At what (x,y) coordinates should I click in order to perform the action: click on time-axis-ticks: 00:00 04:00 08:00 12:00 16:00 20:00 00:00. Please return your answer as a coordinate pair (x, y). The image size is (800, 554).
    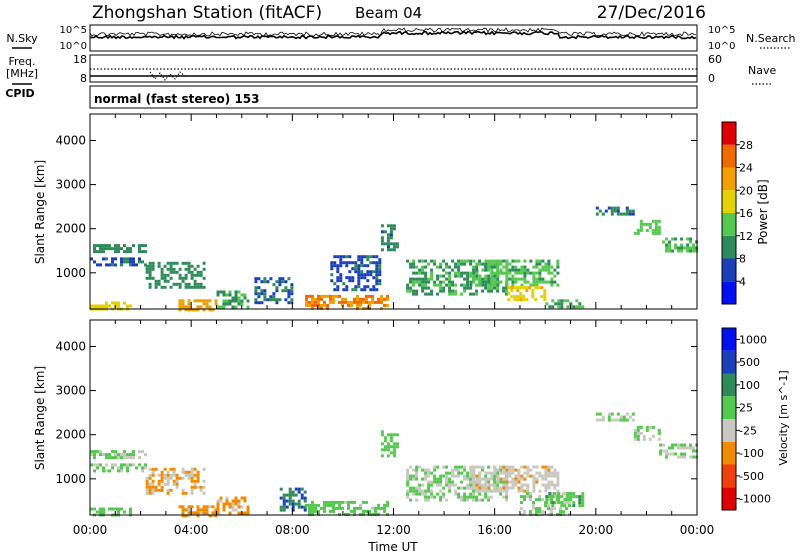
    Looking at the image, I should click on (394, 530).